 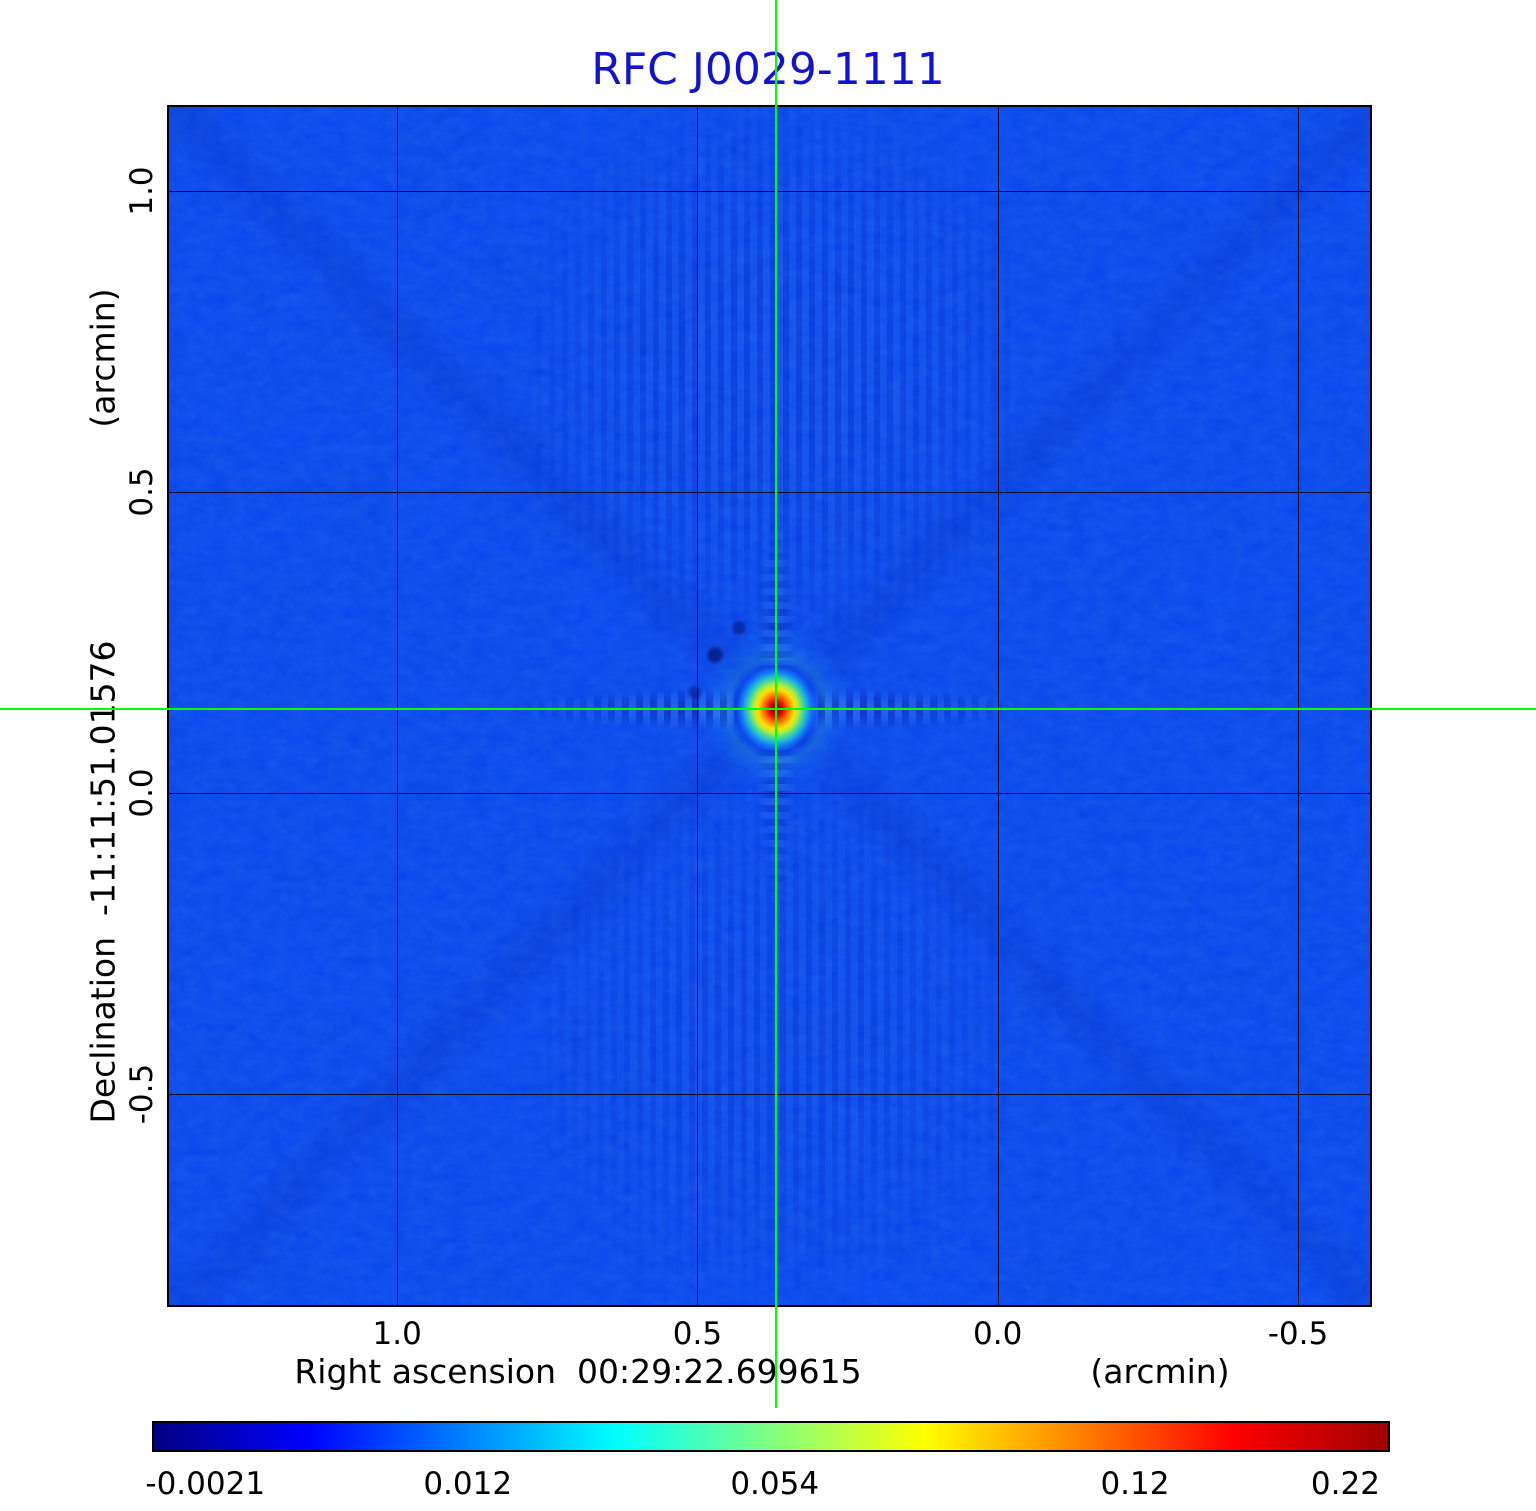 I want to click on crosshair-vertical-line, so click(x=775, y=704).